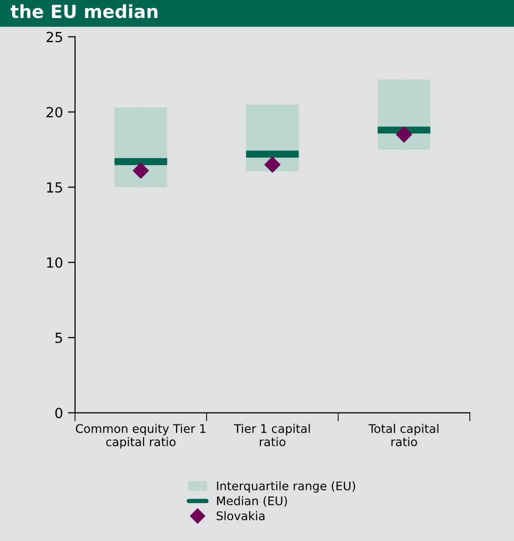  What do you see at coordinates (54, 112) in the screenshot?
I see `y-tick-label: 20` at bounding box center [54, 112].